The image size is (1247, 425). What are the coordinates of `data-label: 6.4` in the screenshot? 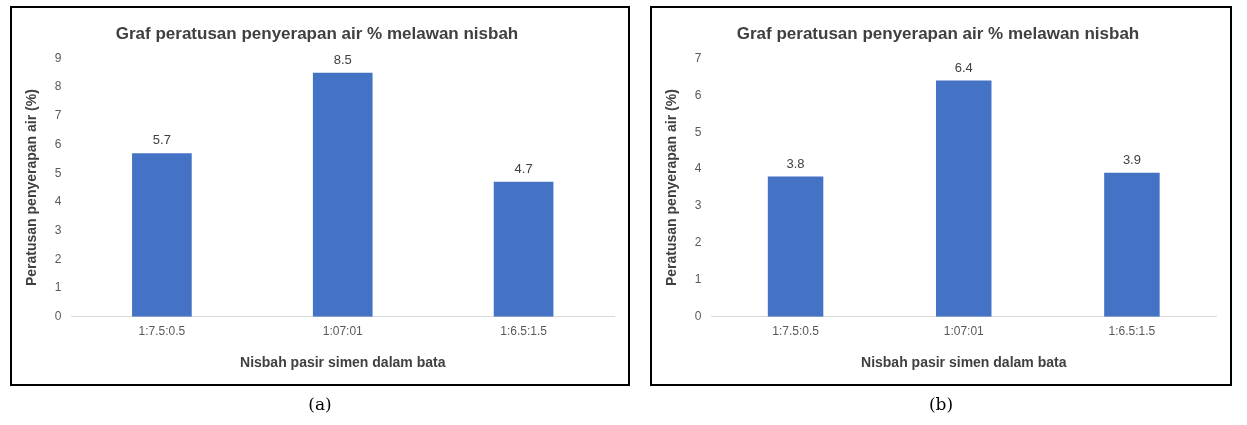 It's located at (963, 67).